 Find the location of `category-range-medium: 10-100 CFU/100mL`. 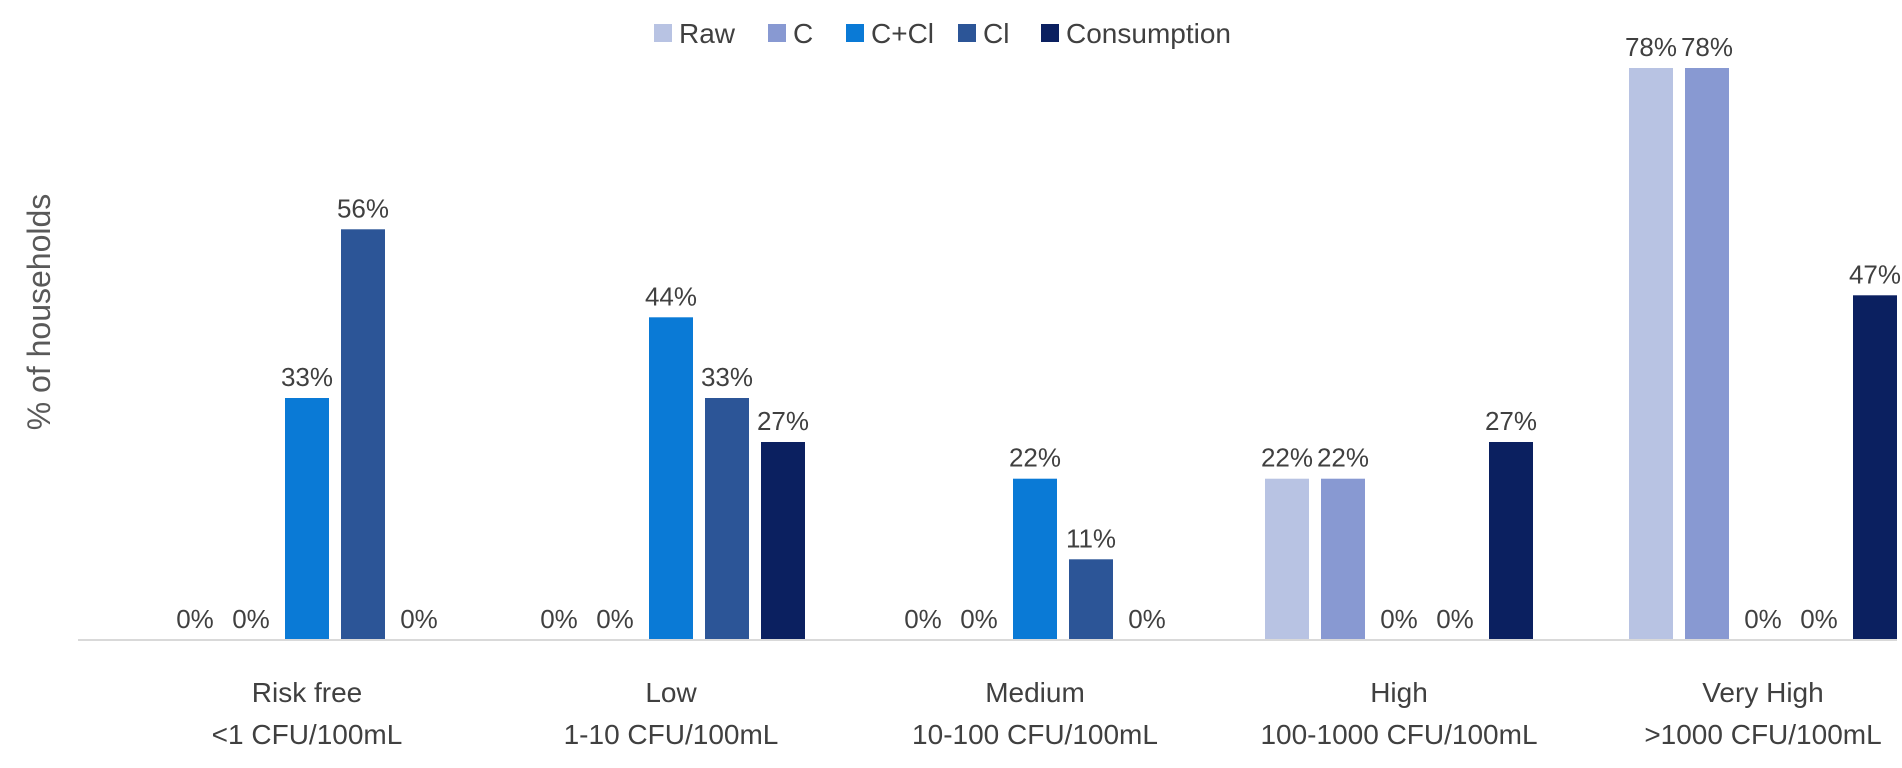

category-range-medium: 10-100 CFU/100mL is located at coordinates (1035, 734).